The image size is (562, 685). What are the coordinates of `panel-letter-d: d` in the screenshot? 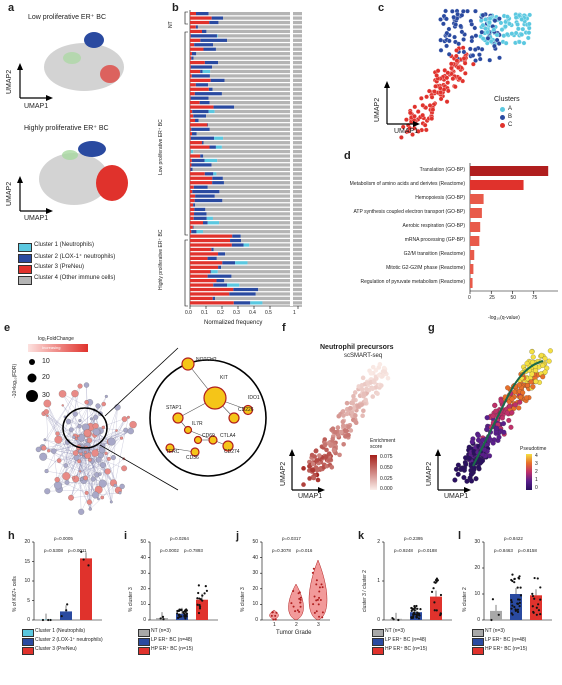 It's located at (347, 156).